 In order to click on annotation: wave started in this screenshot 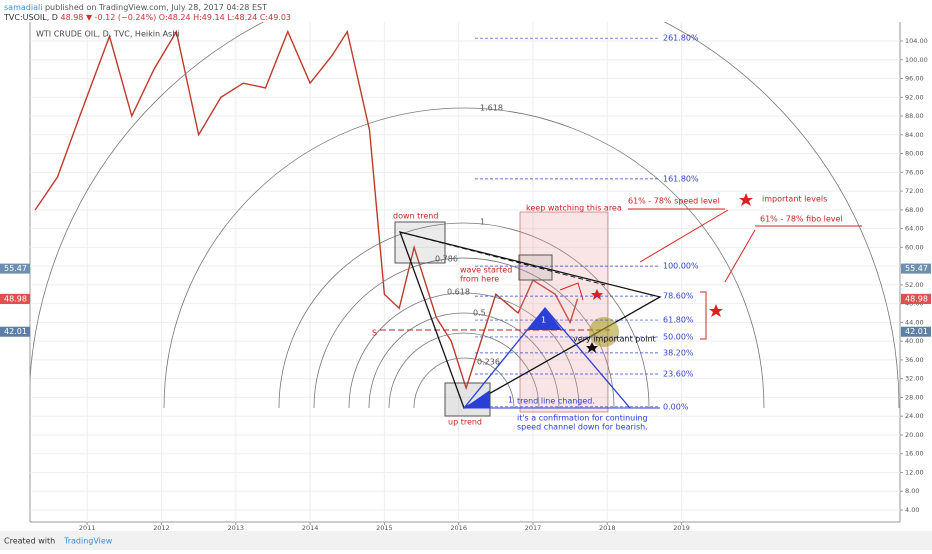, I will do `click(486, 270)`.